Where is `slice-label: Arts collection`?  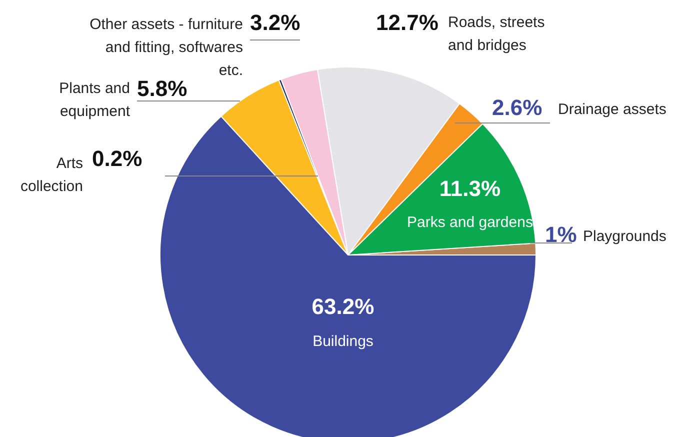 slice-label: Arts collection is located at coordinates (51, 175).